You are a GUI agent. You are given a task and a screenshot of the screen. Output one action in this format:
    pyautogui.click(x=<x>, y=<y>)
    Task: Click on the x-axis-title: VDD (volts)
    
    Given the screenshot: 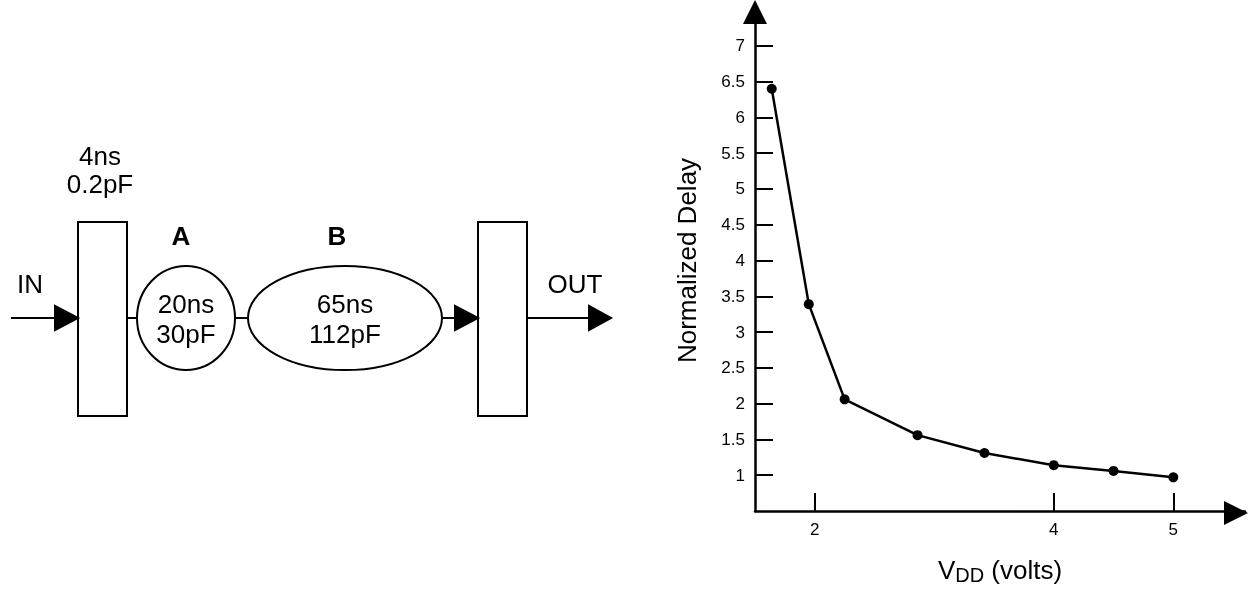 What is the action you would take?
    pyautogui.click(x=1000, y=570)
    